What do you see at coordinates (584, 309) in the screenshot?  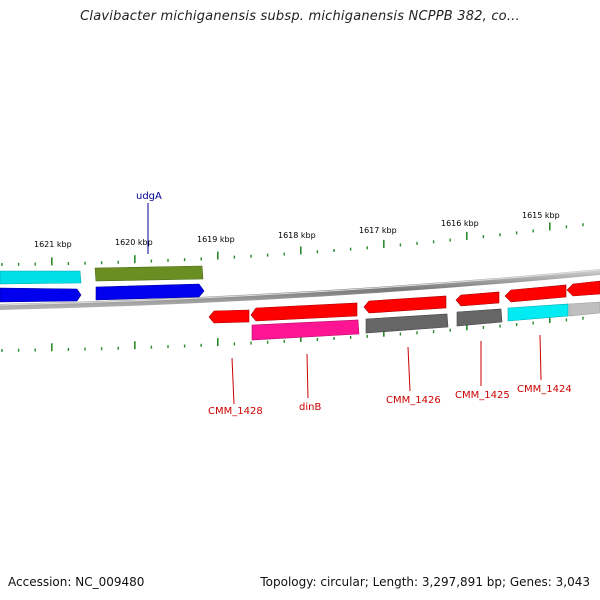 I see `lightgray-feature` at bounding box center [584, 309].